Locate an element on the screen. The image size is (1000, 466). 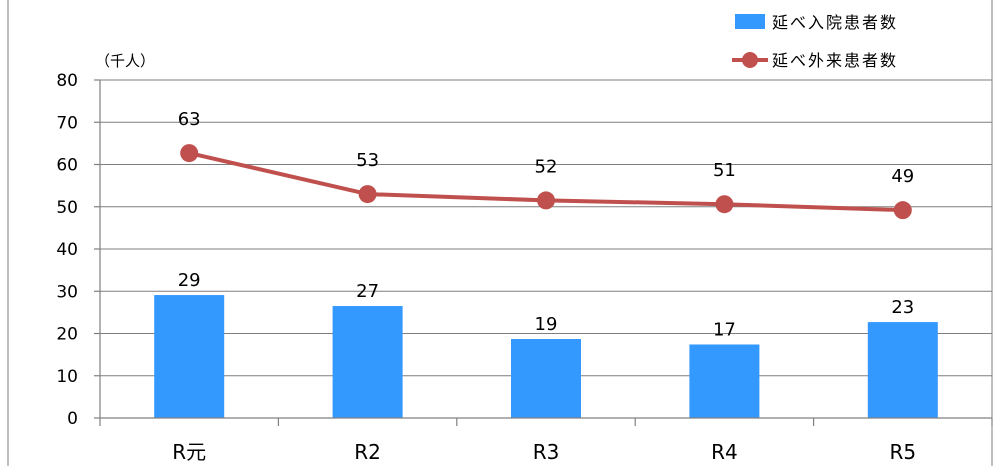
x-tick-label: R3 is located at coordinates (546, 452).